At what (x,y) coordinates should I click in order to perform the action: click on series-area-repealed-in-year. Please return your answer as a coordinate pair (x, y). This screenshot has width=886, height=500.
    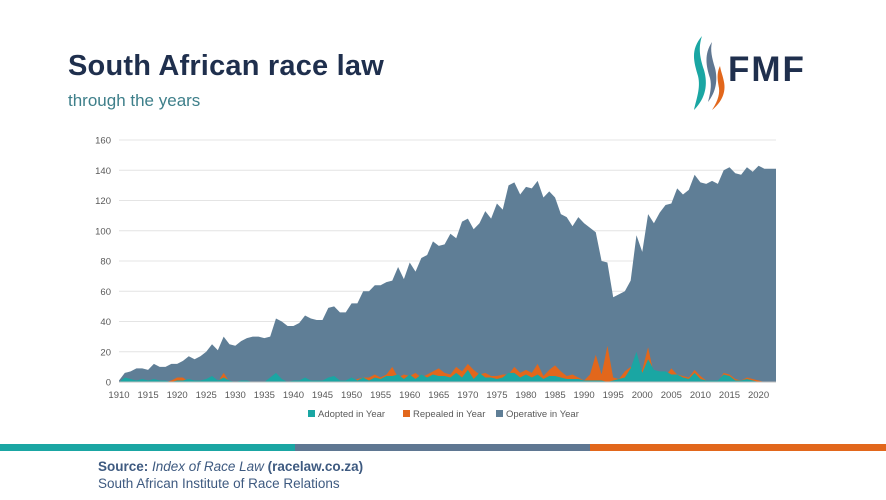
    Looking at the image, I should click on (447, 363).